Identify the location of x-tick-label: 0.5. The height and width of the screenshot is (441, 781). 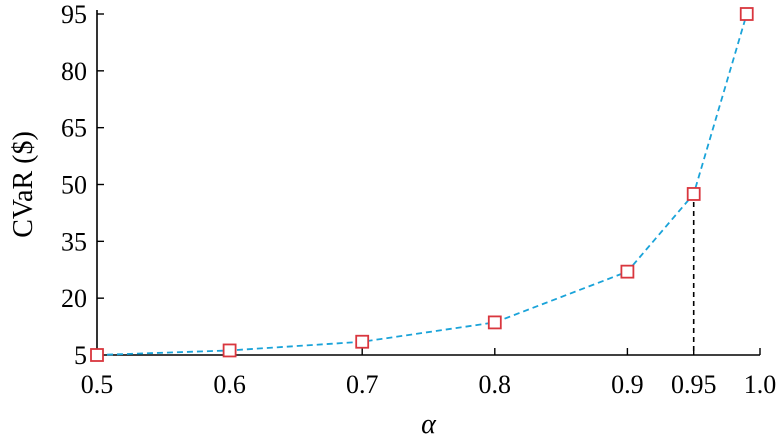
(97, 384).